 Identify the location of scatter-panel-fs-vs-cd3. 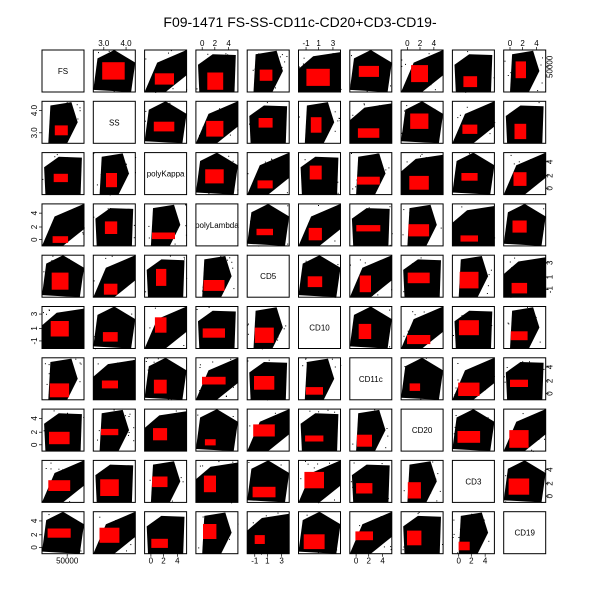
(473, 71).